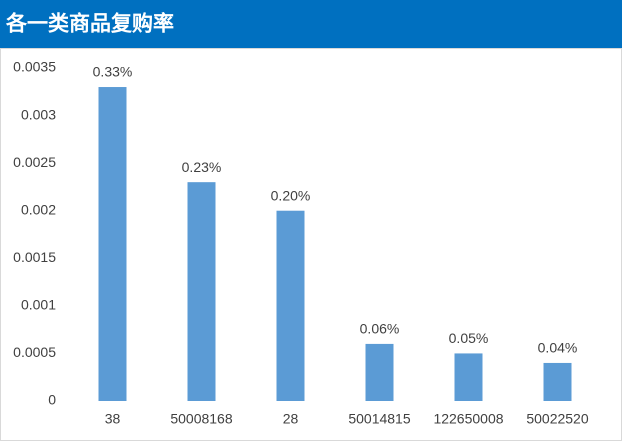 The height and width of the screenshot is (441, 622). What do you see at coordinates (380, 329) in the screenshot?
I see `data-label: 0.06%` at bounding box center [380, 329].